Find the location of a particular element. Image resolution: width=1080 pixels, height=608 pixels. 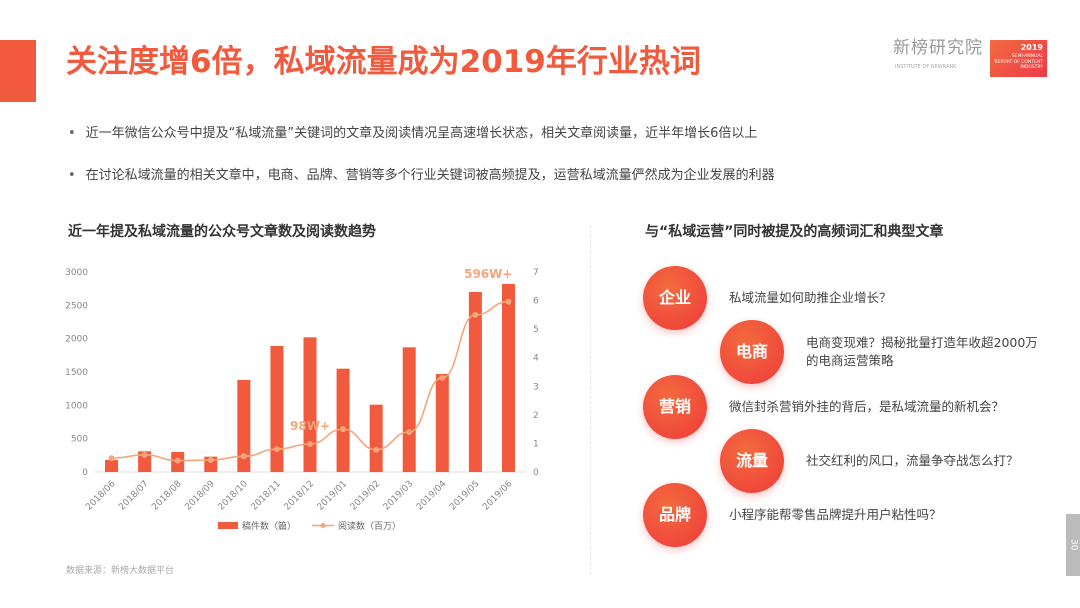

keyword-word: 营销 is located at coordinates (674, 407).